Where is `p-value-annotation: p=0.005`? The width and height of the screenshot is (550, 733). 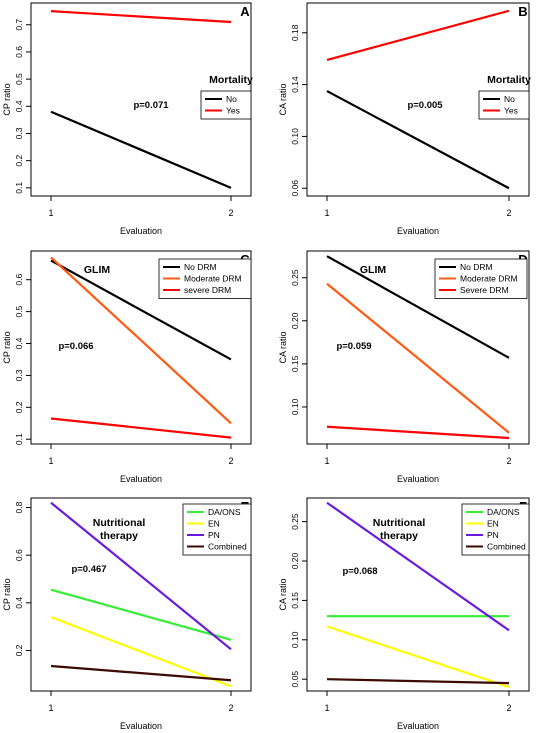
p-value-annotation: p=0.005 is located at coordinates (425, 105).